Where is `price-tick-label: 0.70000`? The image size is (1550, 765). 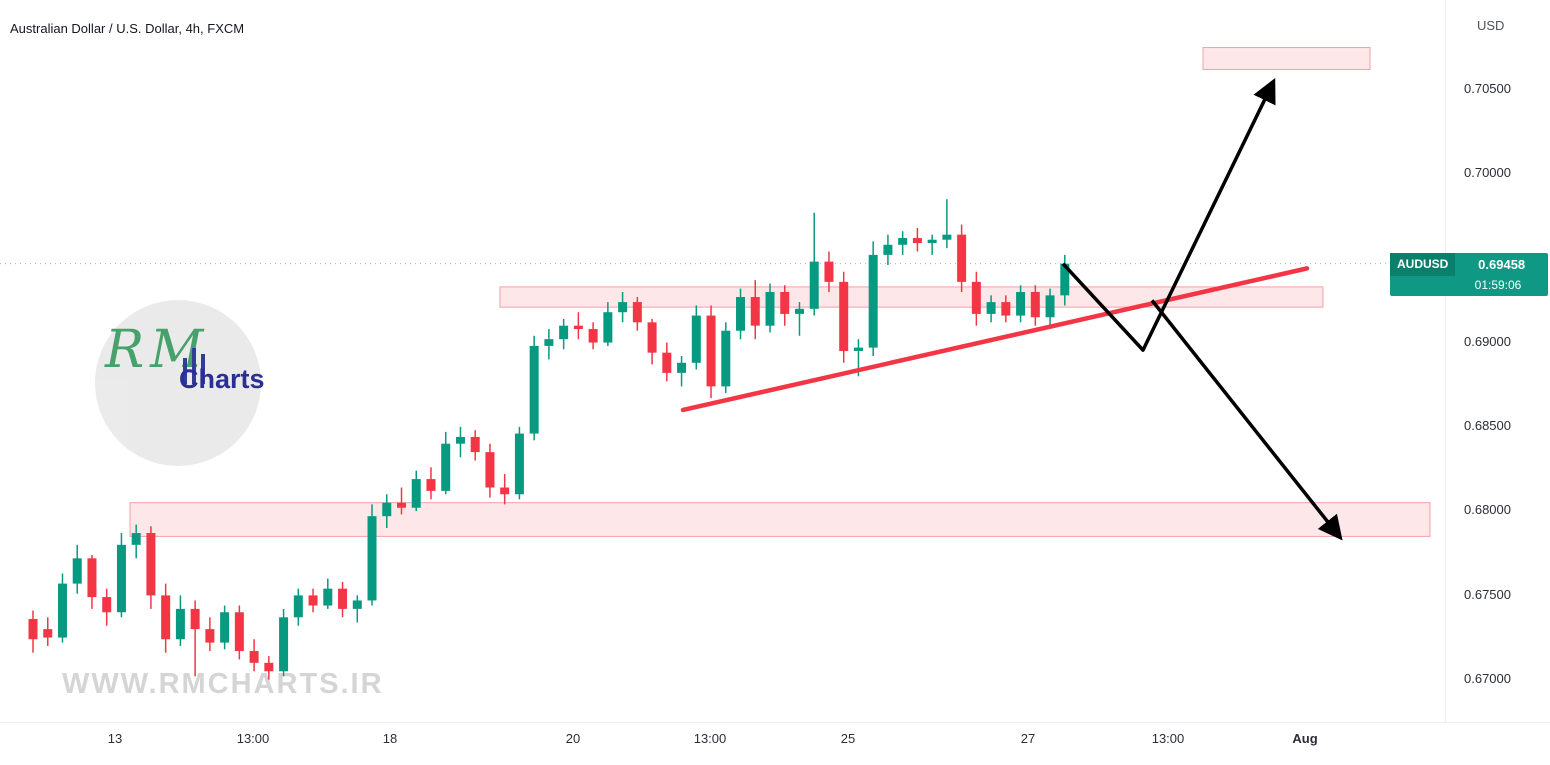 price-tick-label: 0.70000 is located at coordinates (1487, 173).